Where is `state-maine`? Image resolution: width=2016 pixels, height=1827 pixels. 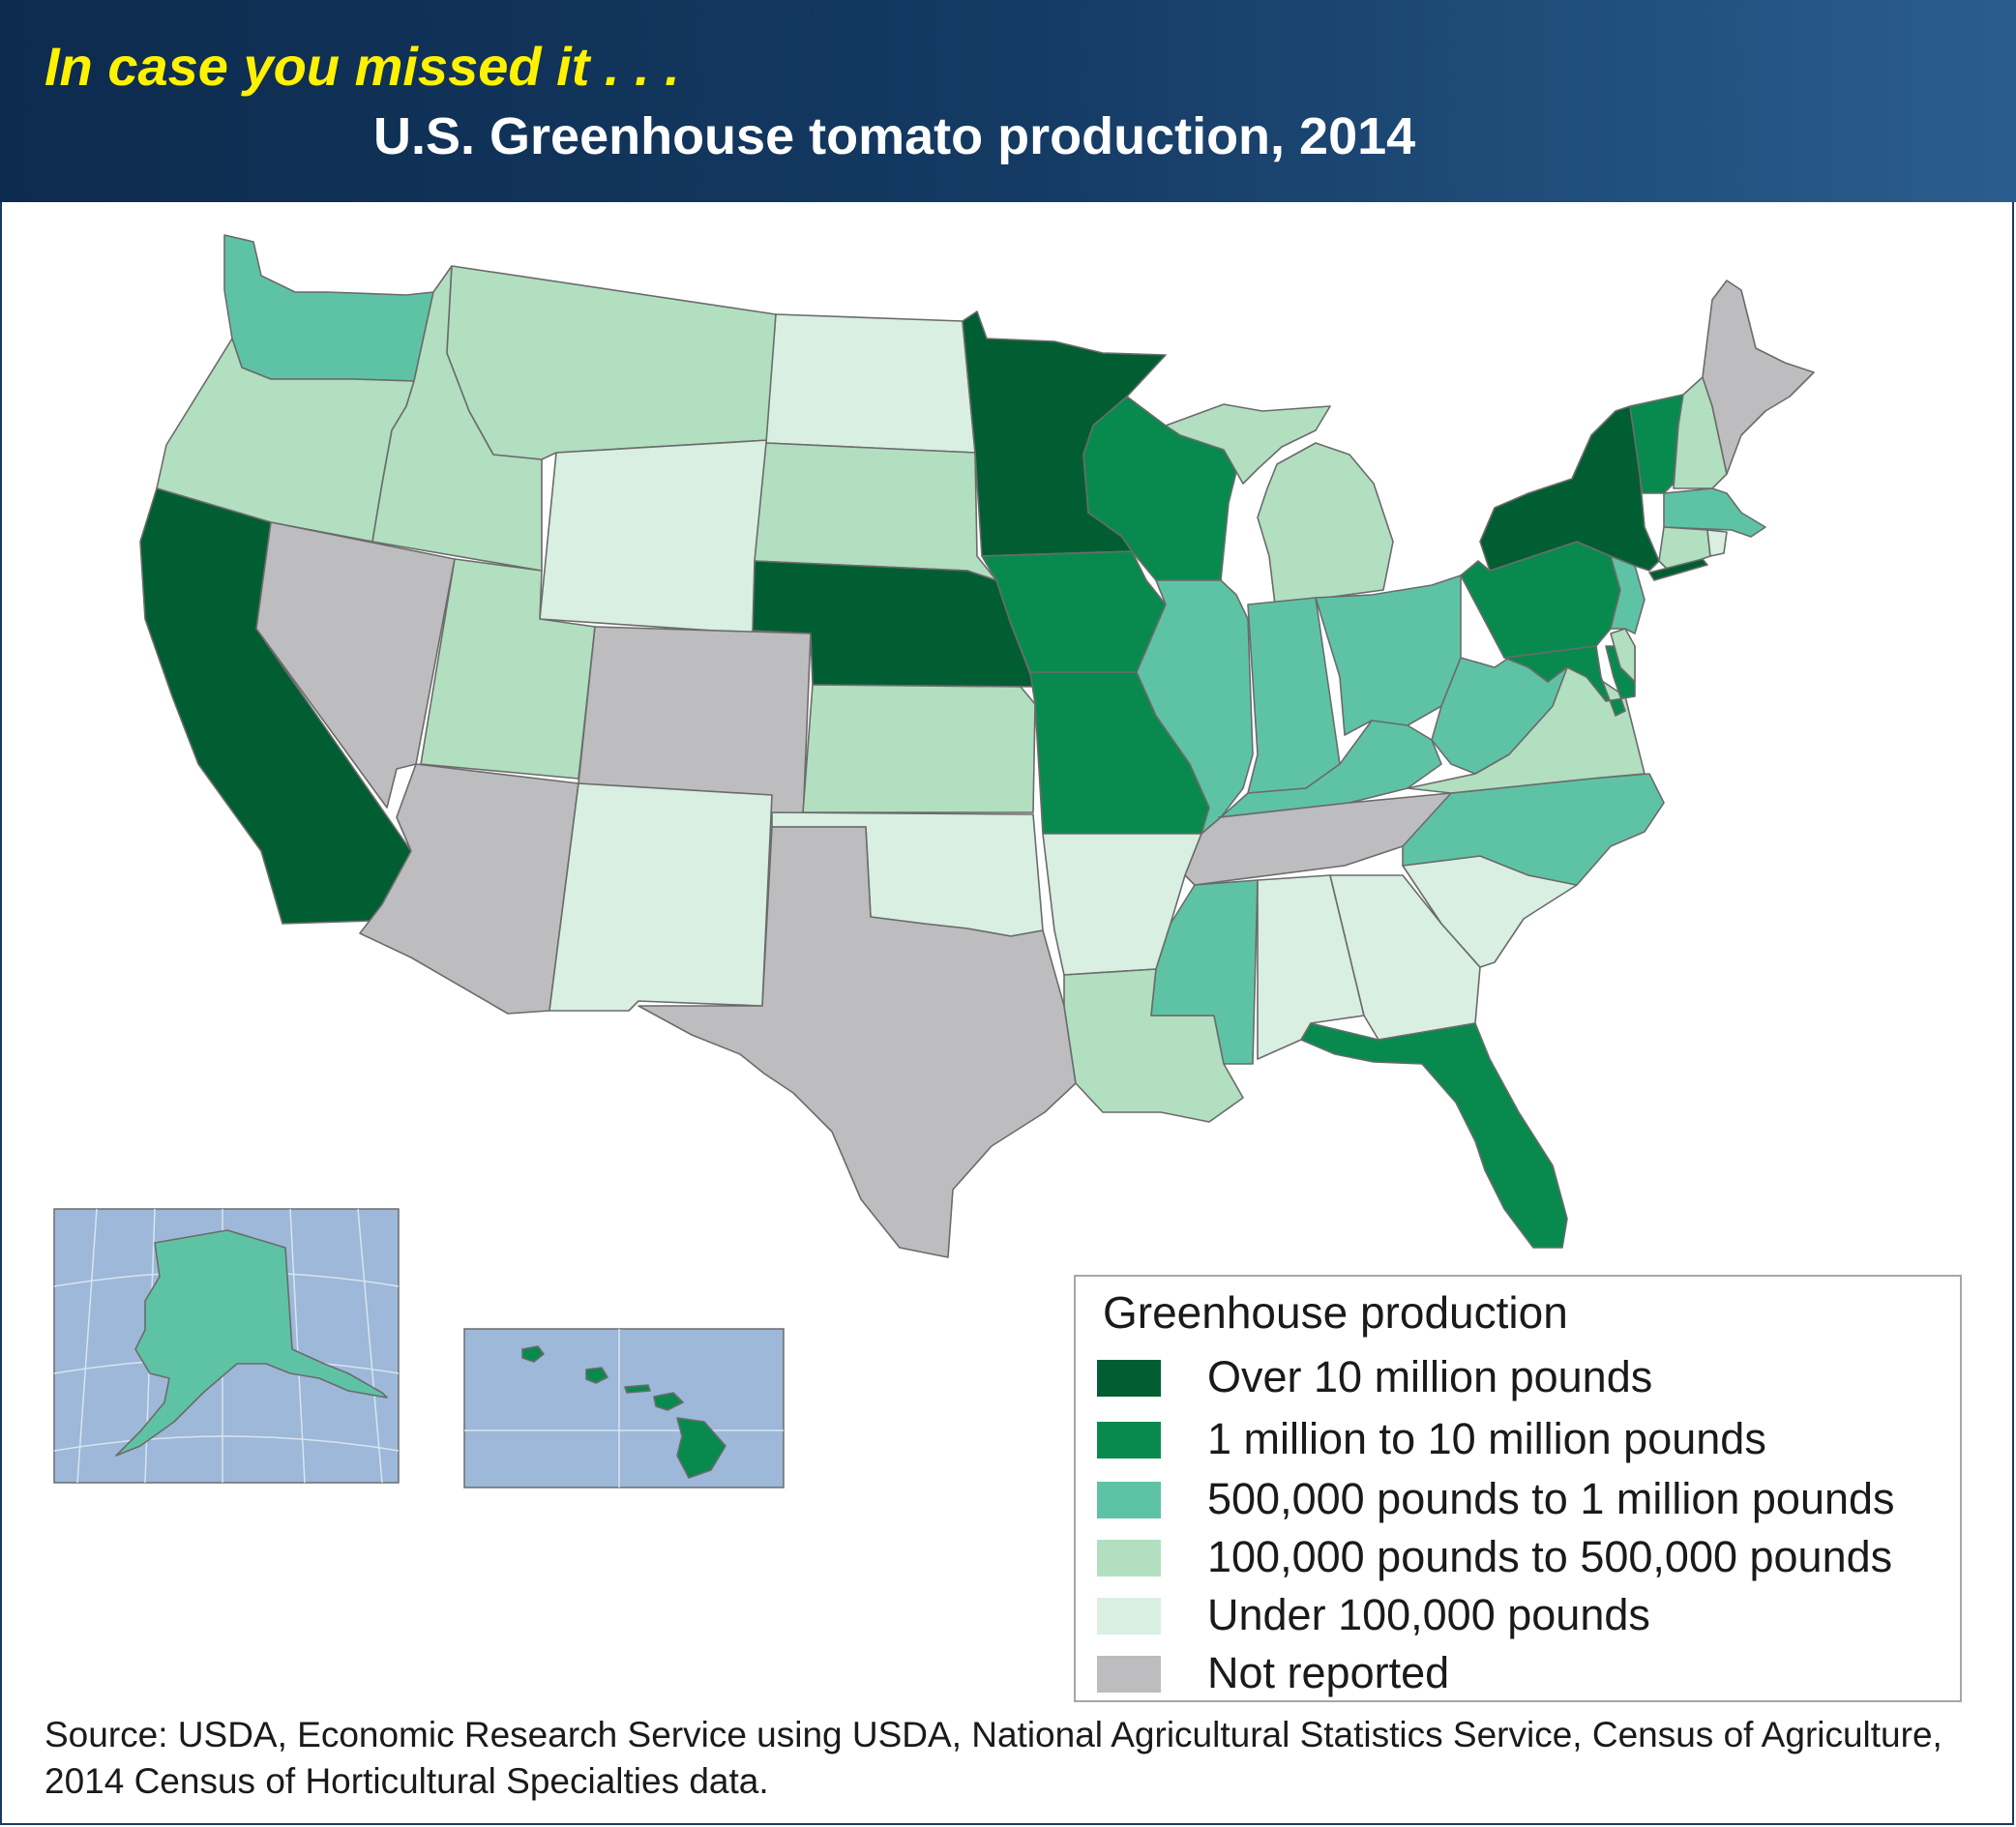 state-maine is located at coordinates (1759, 377).